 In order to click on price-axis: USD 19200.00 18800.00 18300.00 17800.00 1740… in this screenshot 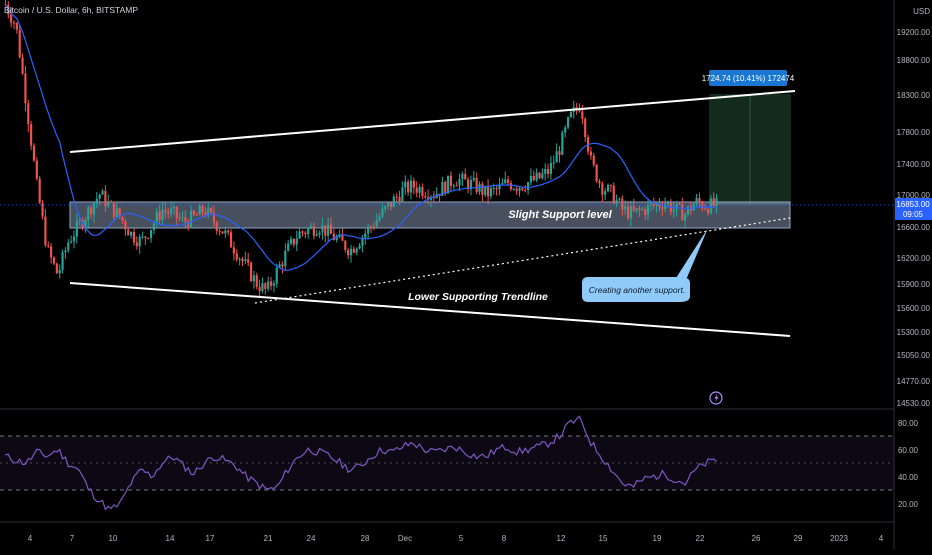, I will do `click(914, 207)`.